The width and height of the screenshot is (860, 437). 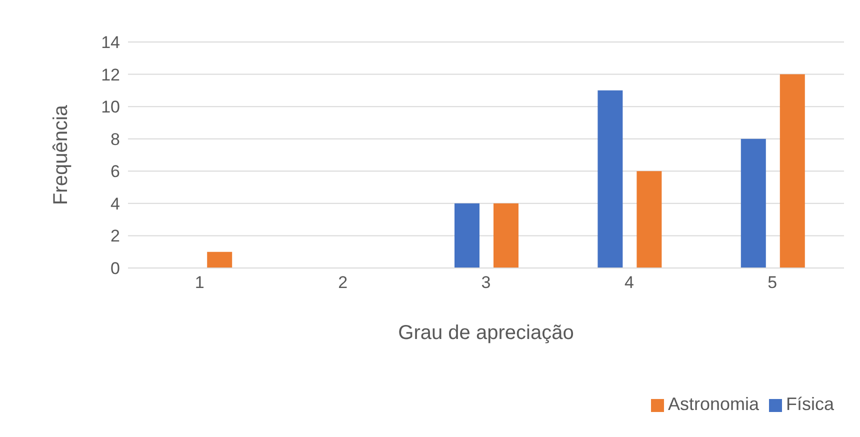 I want to click on legend-label: Física, so click(x=810, y=404).